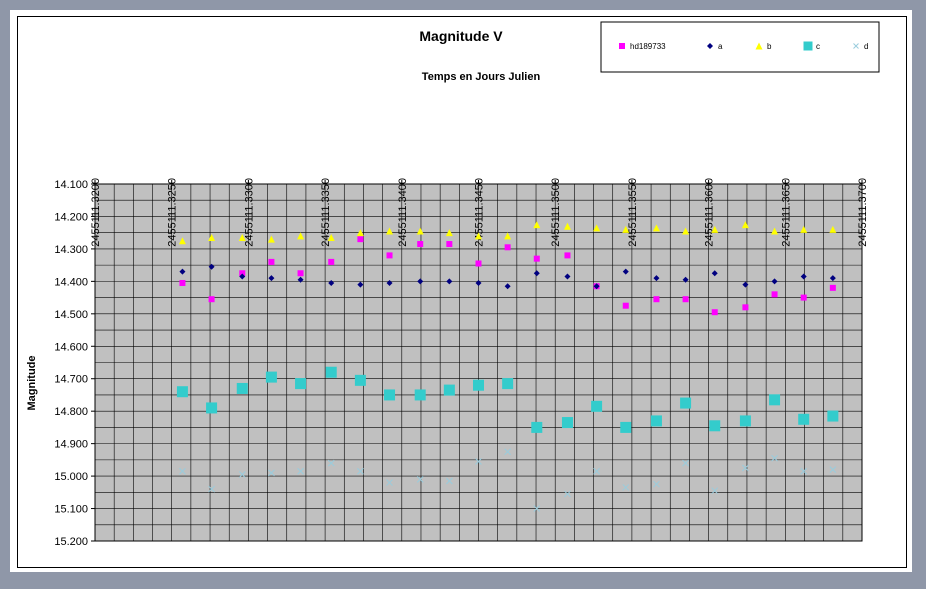 The height and width of the screenshot is (589, 926). What do you see at coordinates (759, 46) in the screenshot?
I see `legend-marker-b` at bounding box center [759, 46].